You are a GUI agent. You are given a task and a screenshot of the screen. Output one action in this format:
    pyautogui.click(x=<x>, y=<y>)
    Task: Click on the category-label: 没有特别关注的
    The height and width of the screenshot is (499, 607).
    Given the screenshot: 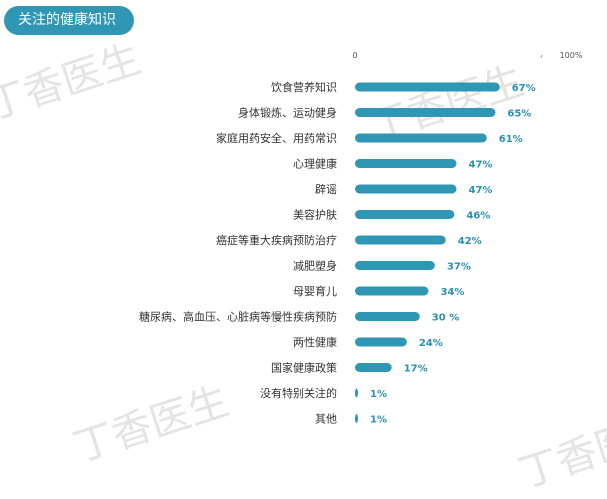 What is the action you would take?
    pyautogui.click(x=298, y=393)
    